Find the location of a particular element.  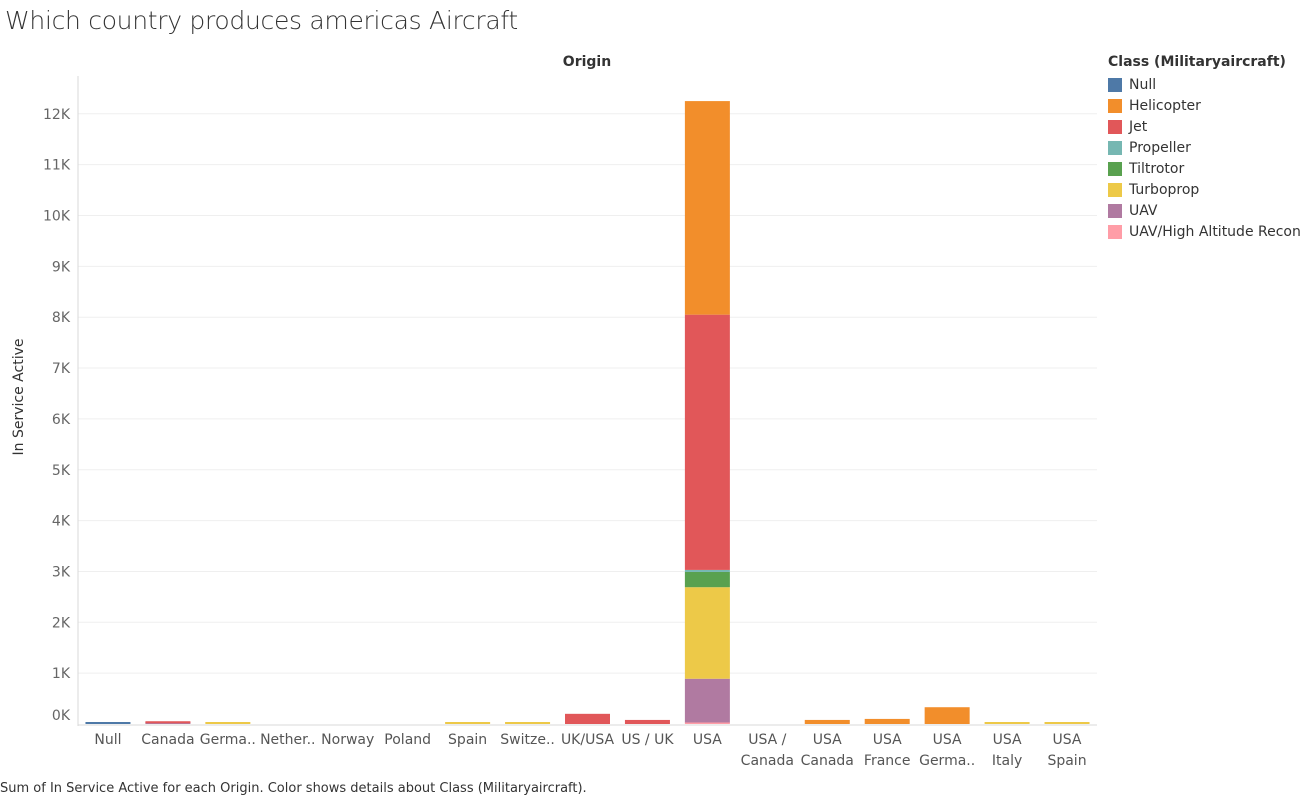

y-axis: 0K 1K 2K 3K 4K 5K 6K 7K 8K 9K 10K 11K 12K is located at coordinates (61, 401).